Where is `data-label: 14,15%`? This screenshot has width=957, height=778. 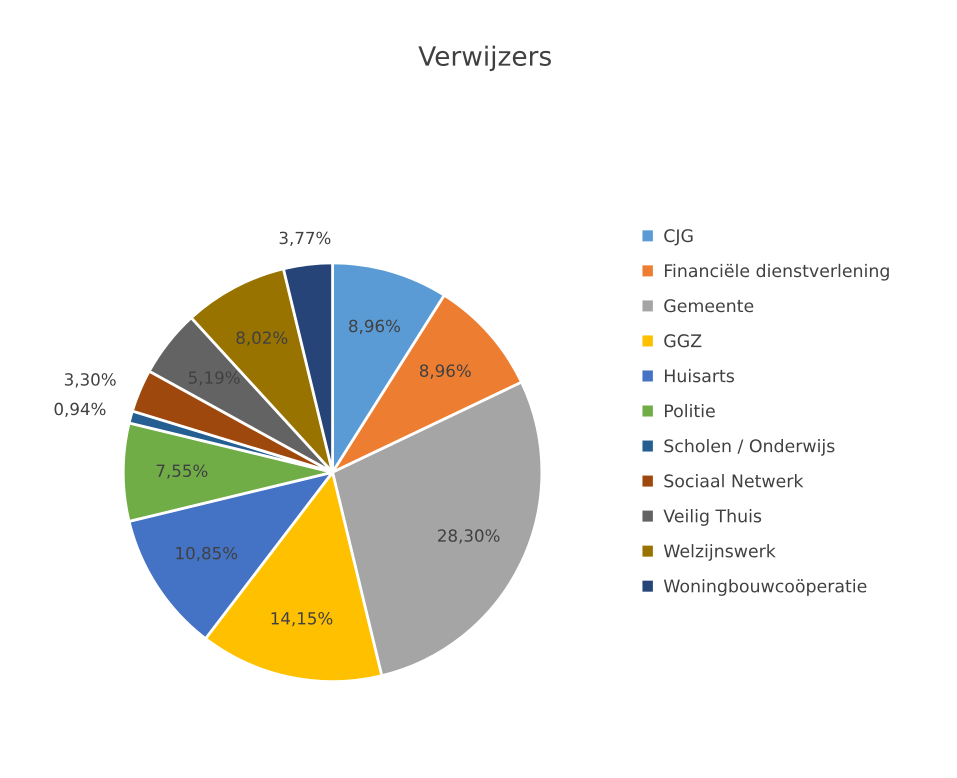
data-label: 14,15% is located at coordinates (302, 619).